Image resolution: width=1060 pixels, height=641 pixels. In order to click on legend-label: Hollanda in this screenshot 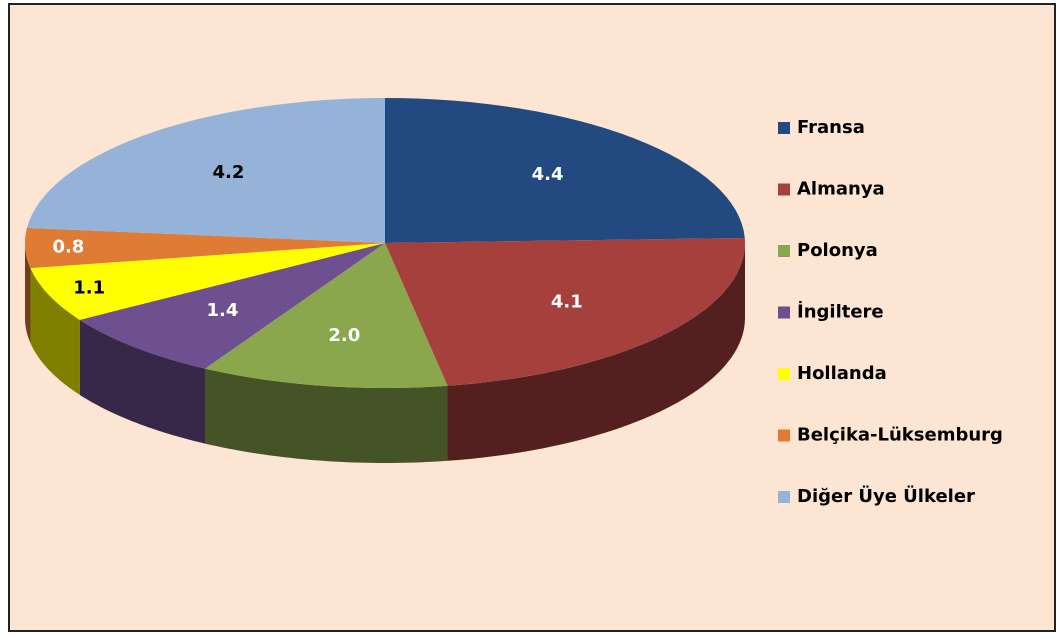, I will do `click(842, 373)`.